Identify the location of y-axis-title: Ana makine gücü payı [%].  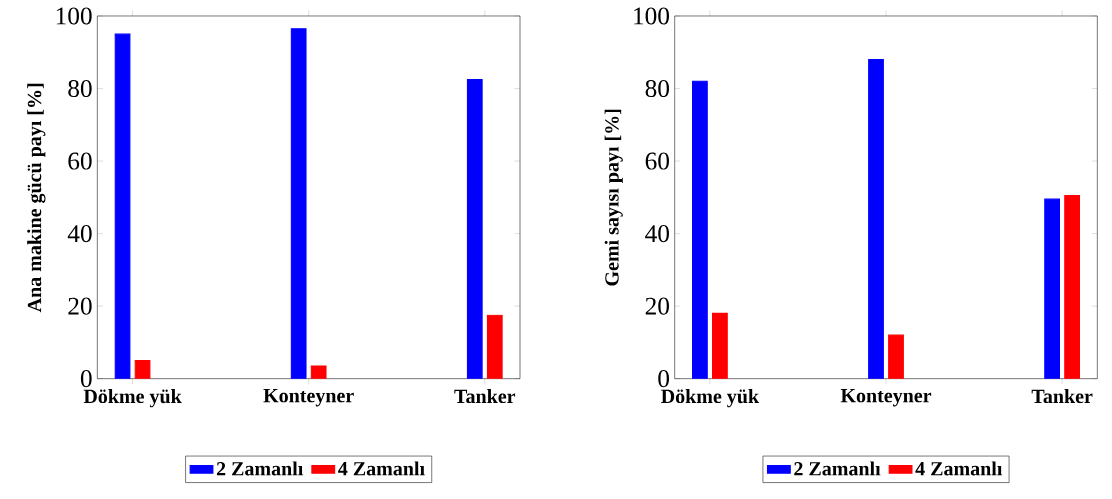
(36, 198).